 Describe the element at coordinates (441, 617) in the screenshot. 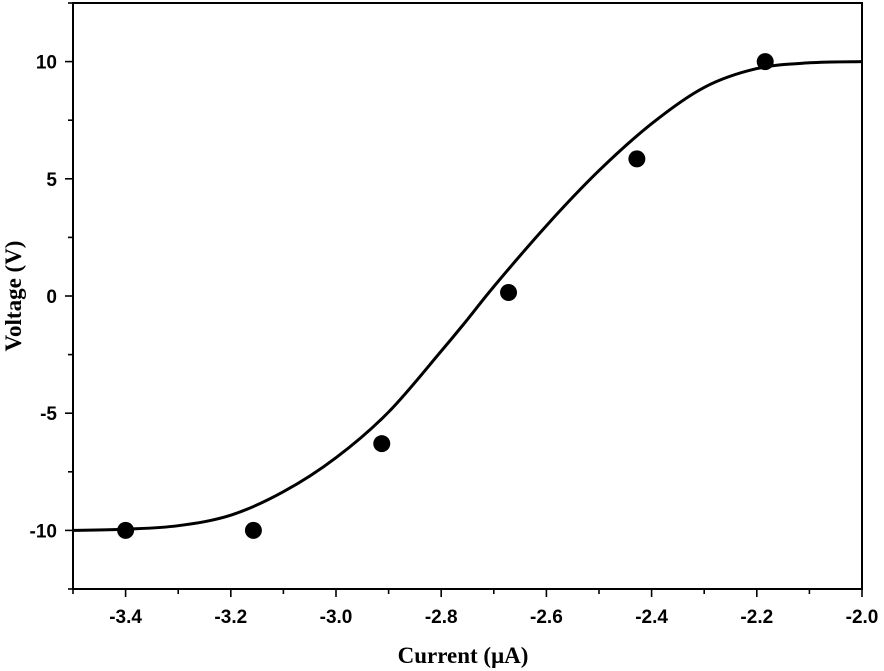

I see `x-tick-label: -2.8` at that location.